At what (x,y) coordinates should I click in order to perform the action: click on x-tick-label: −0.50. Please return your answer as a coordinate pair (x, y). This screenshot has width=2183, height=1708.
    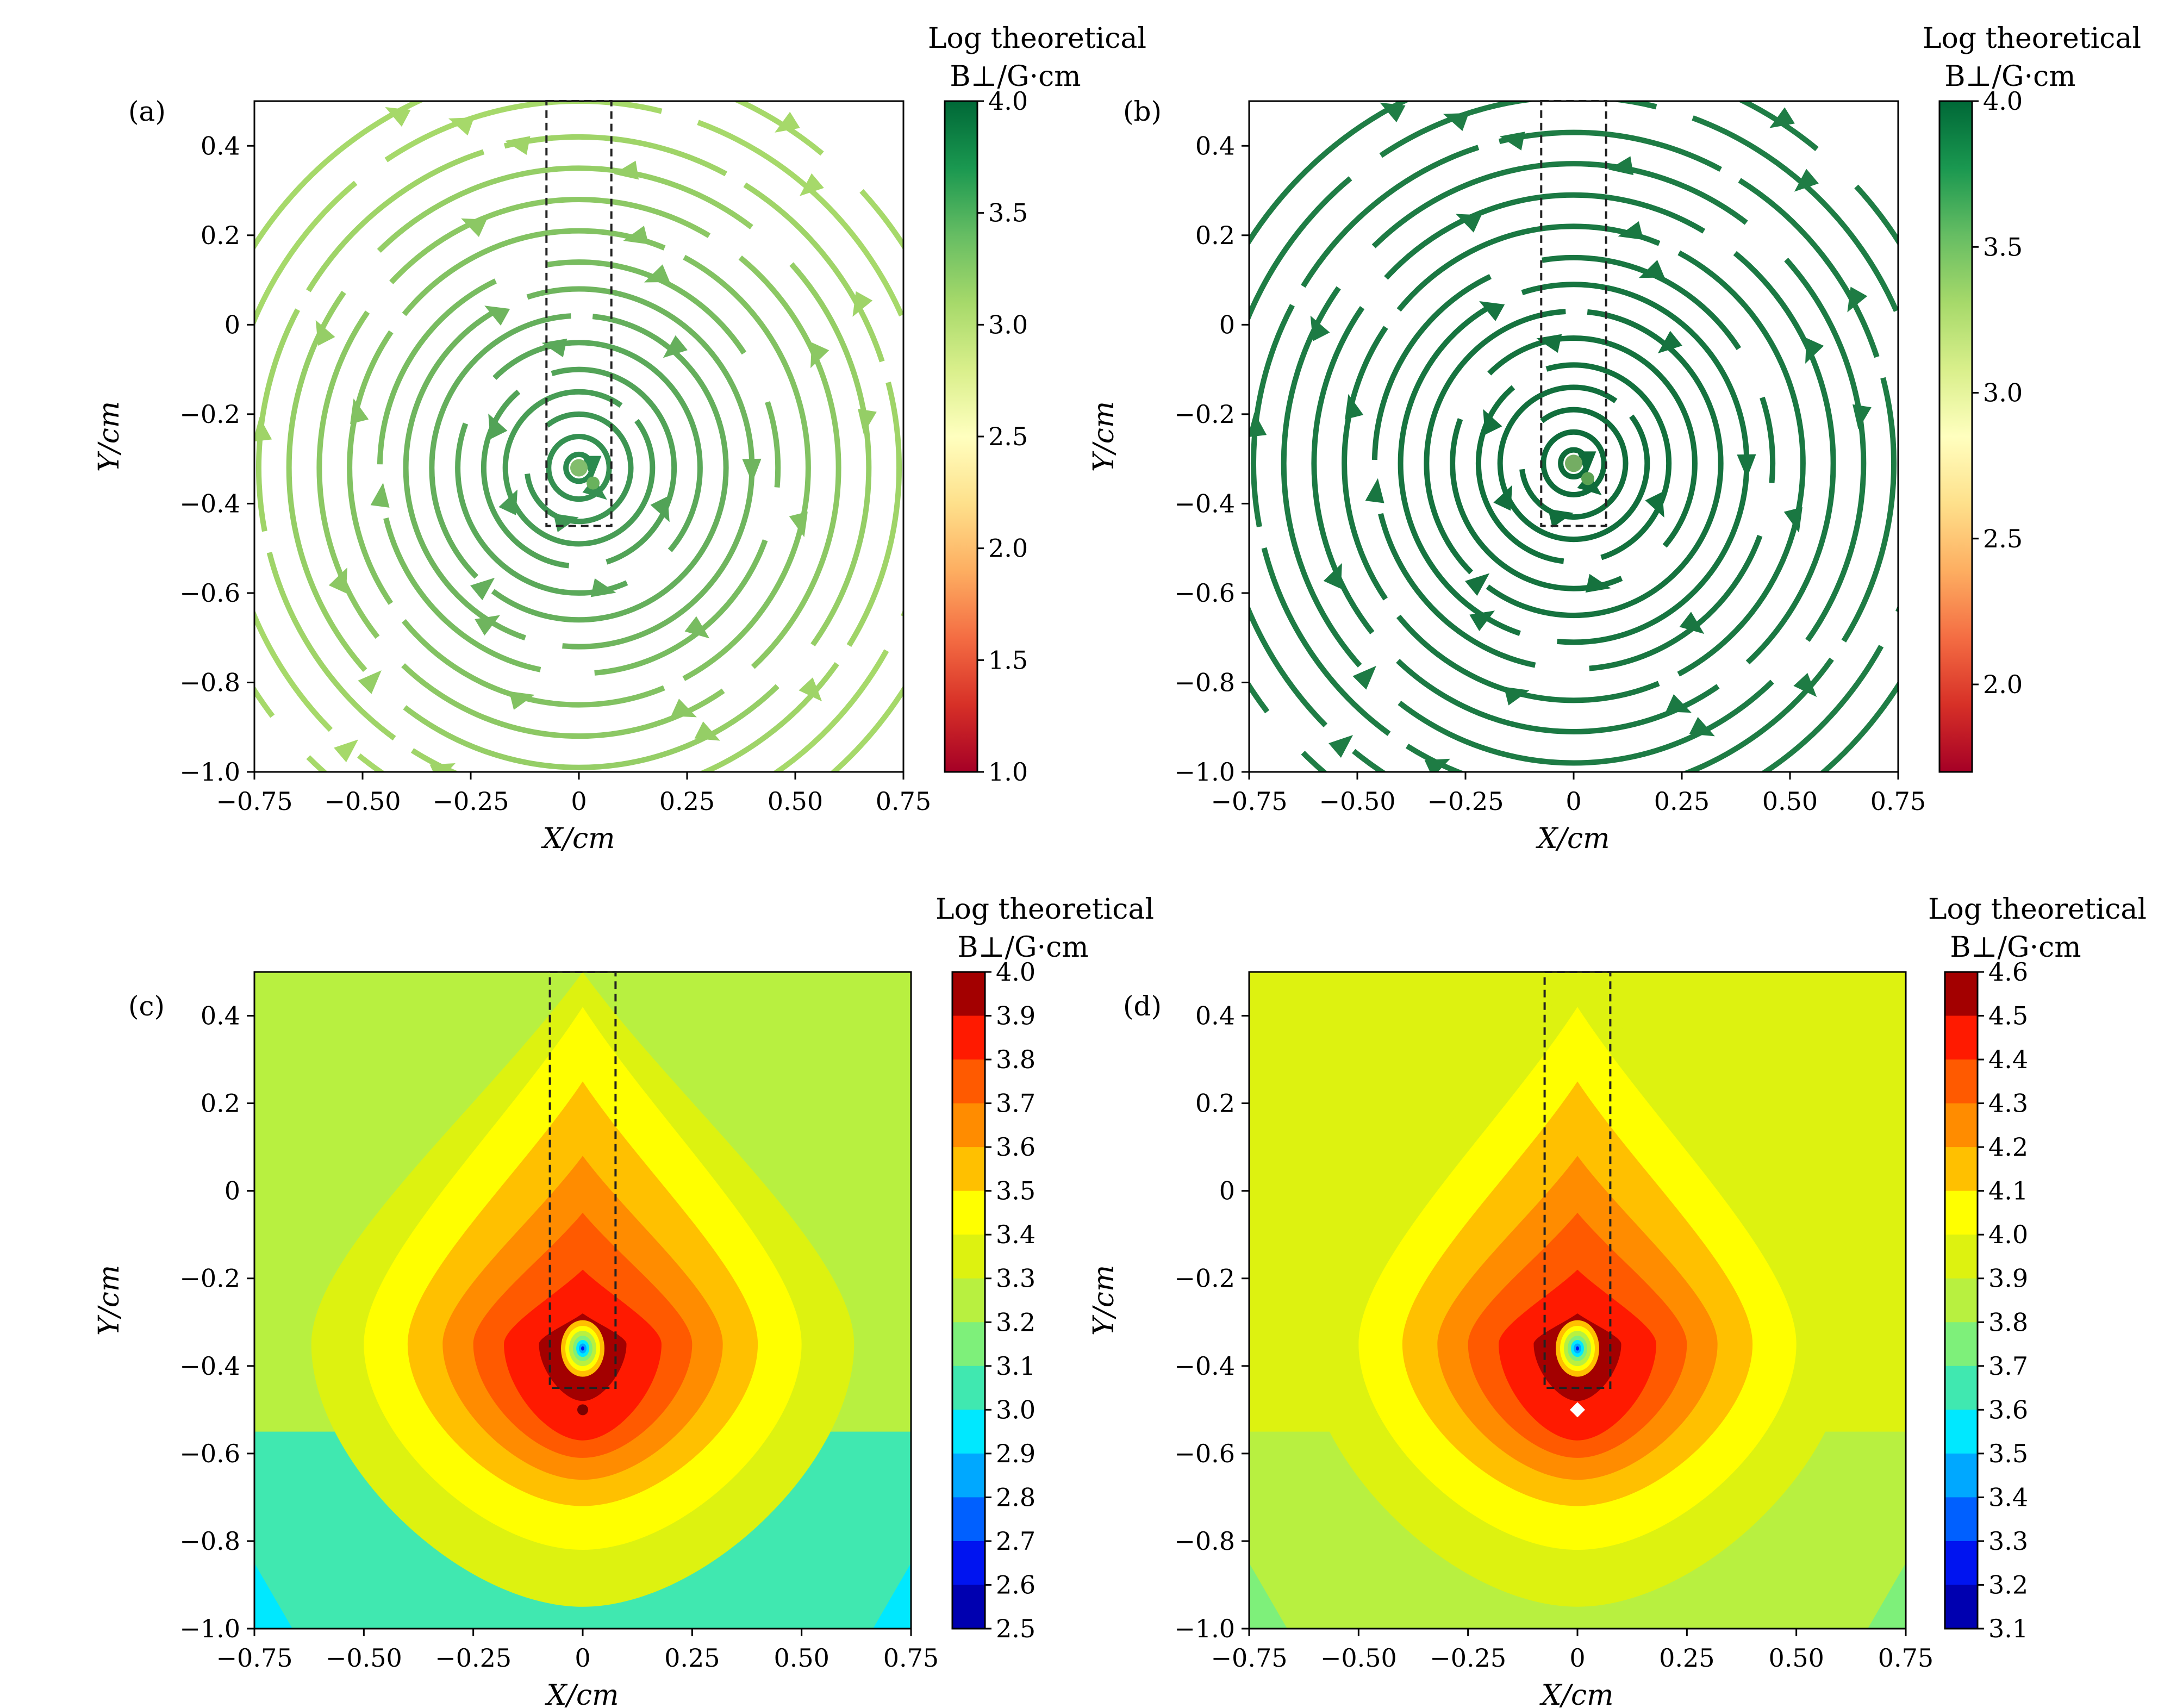
    Looking at the image, I should click on (1358, 1658).